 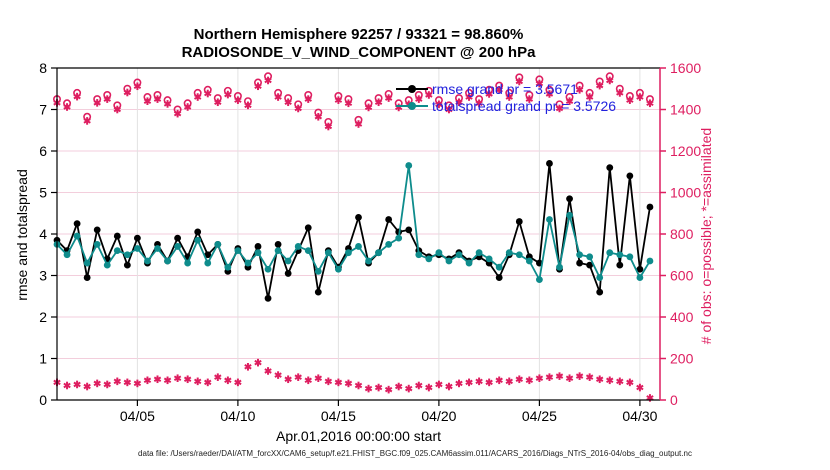 I want to click on legend-label-totalspread: totalspread grand pr = 3.5726, so click(x=524, y=105).